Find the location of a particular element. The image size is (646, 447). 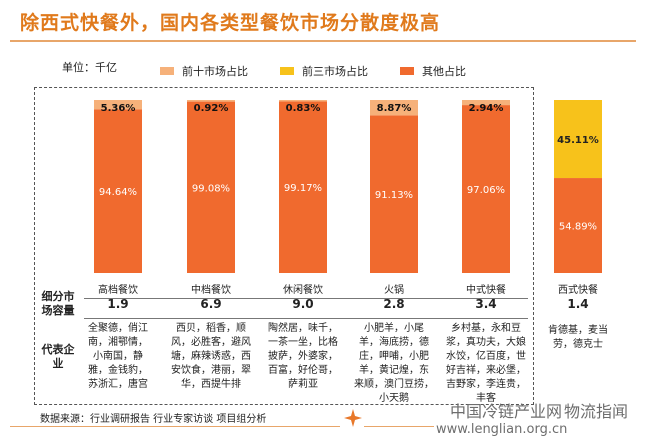

representative-companies: 肯德基，麦当 劳，德克士 is located at coordinates (578, 338).